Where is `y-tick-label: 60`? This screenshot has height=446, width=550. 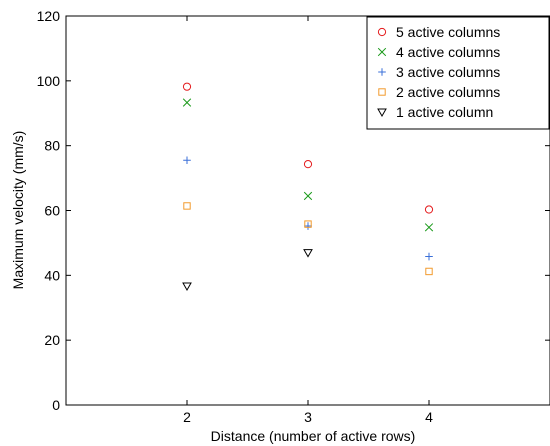
y-tick-label: 60 is located at coordinates (52, 211).